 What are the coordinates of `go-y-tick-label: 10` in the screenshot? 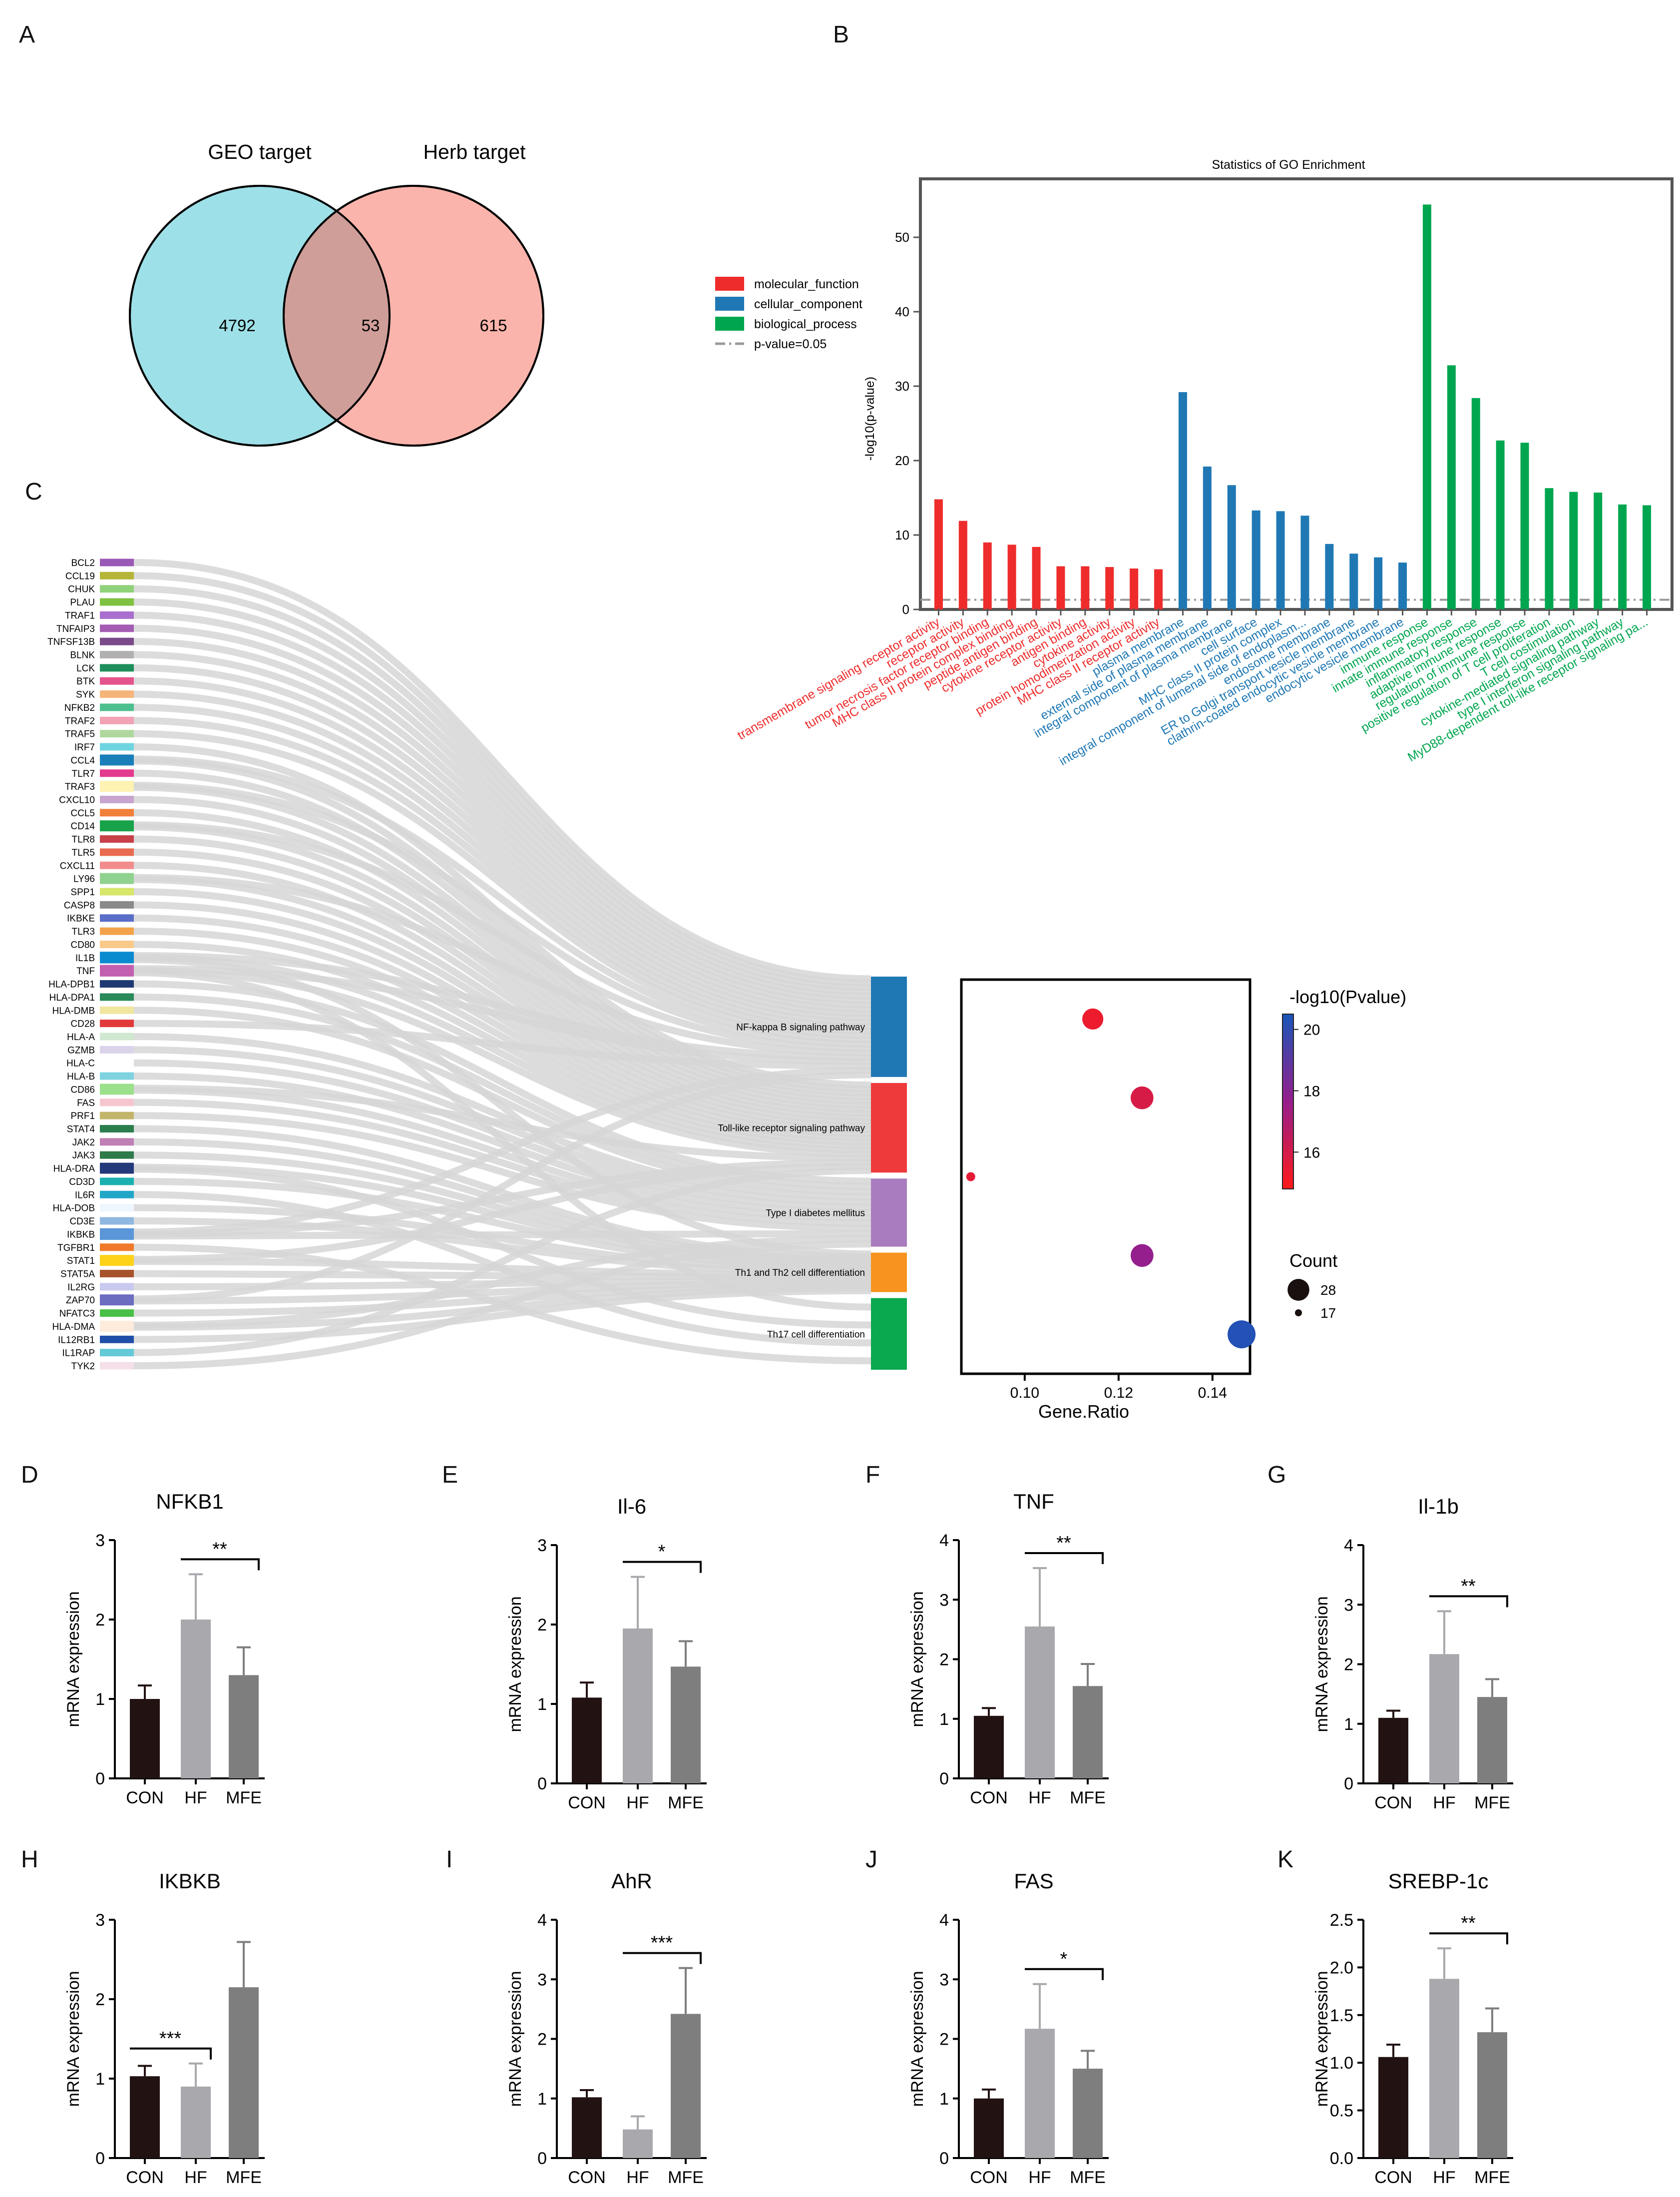 It's located at (902, 535).